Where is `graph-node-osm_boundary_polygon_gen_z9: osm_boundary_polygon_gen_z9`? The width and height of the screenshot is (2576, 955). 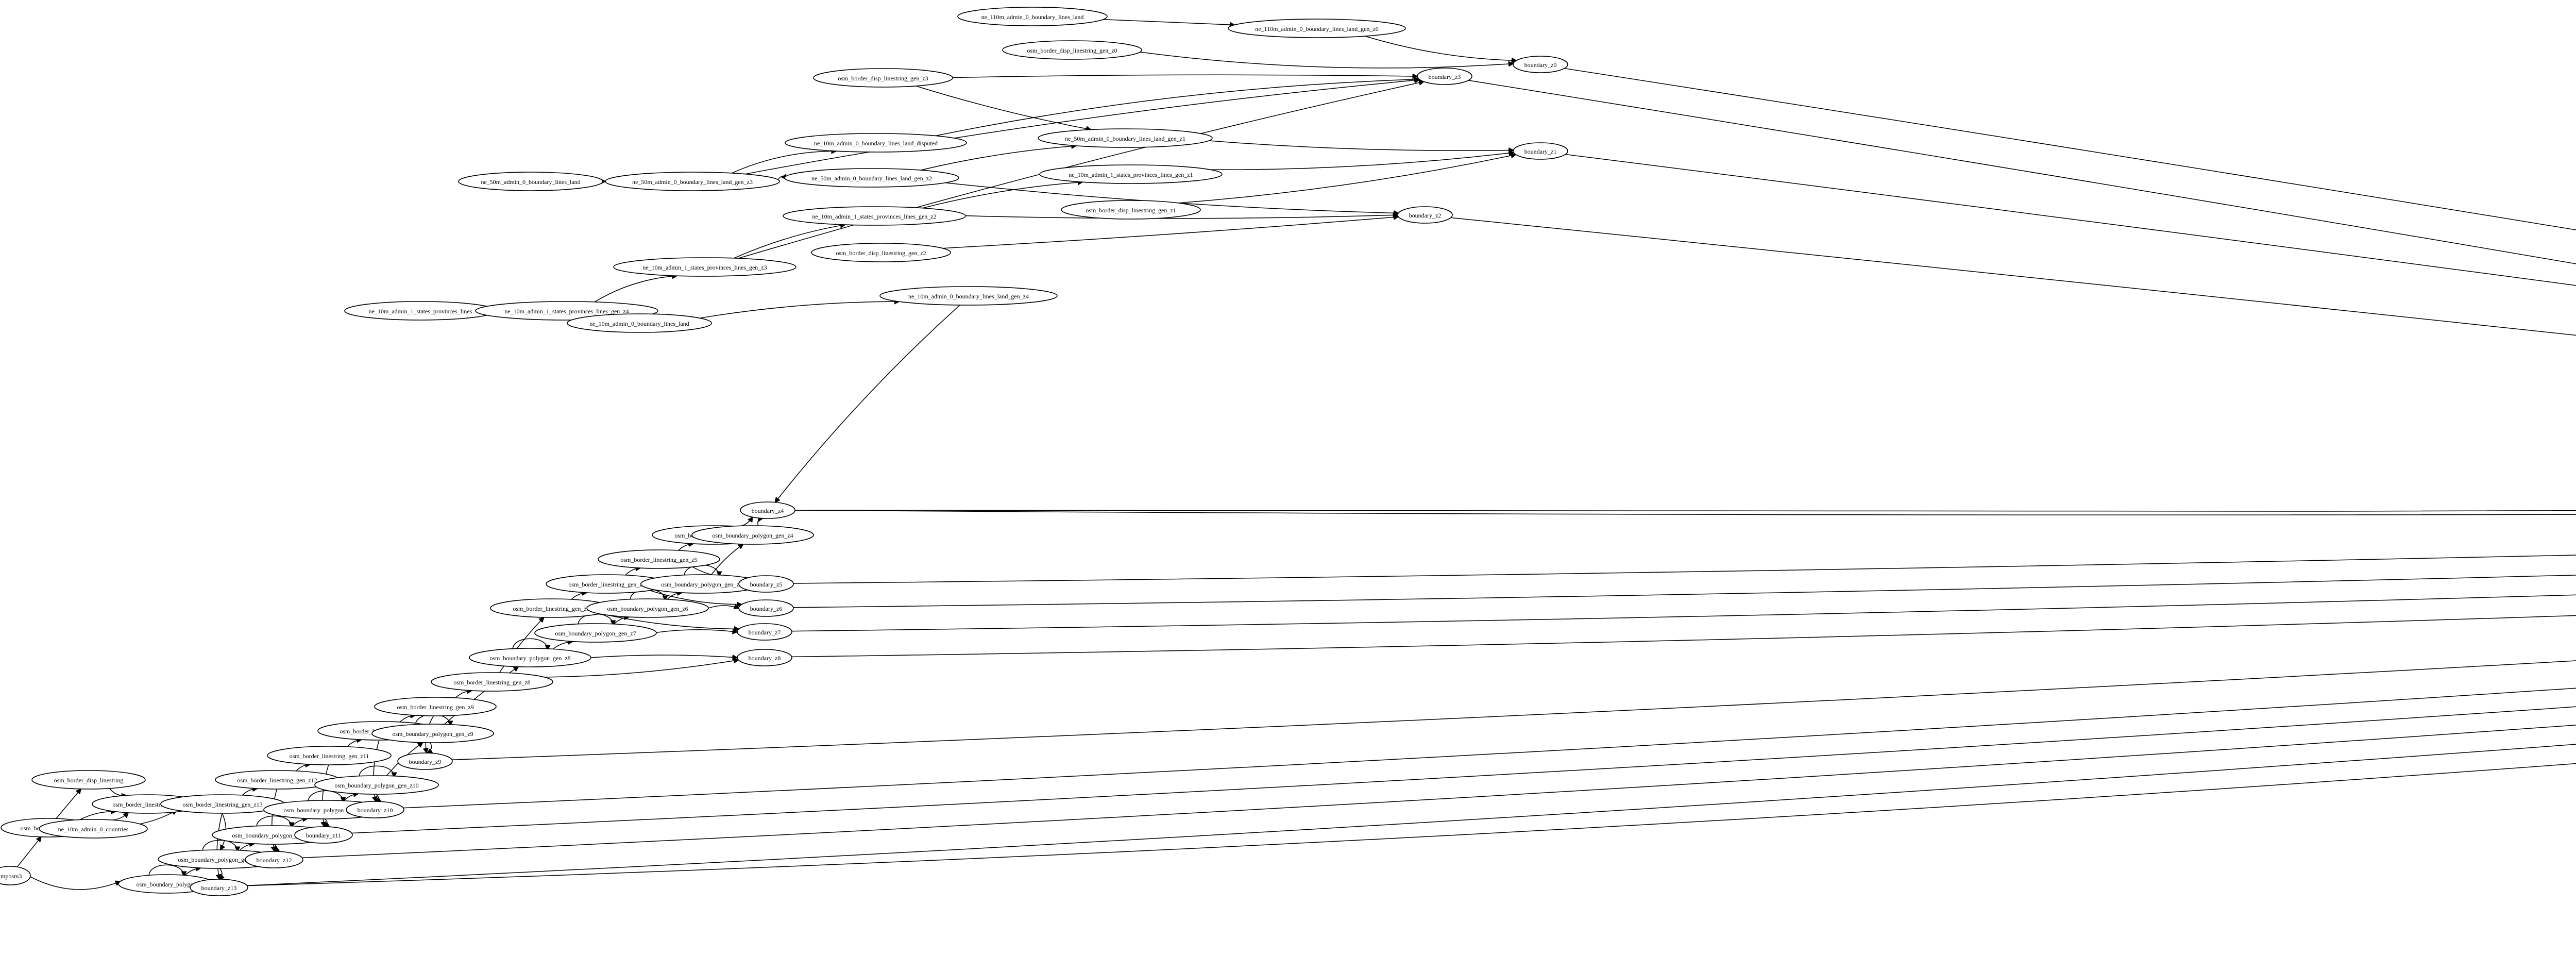 graph-node-osm_boundary_polygon_gen_z9: osm_boundary_polygon_gen_z9 is located at coordinates (433, 733).